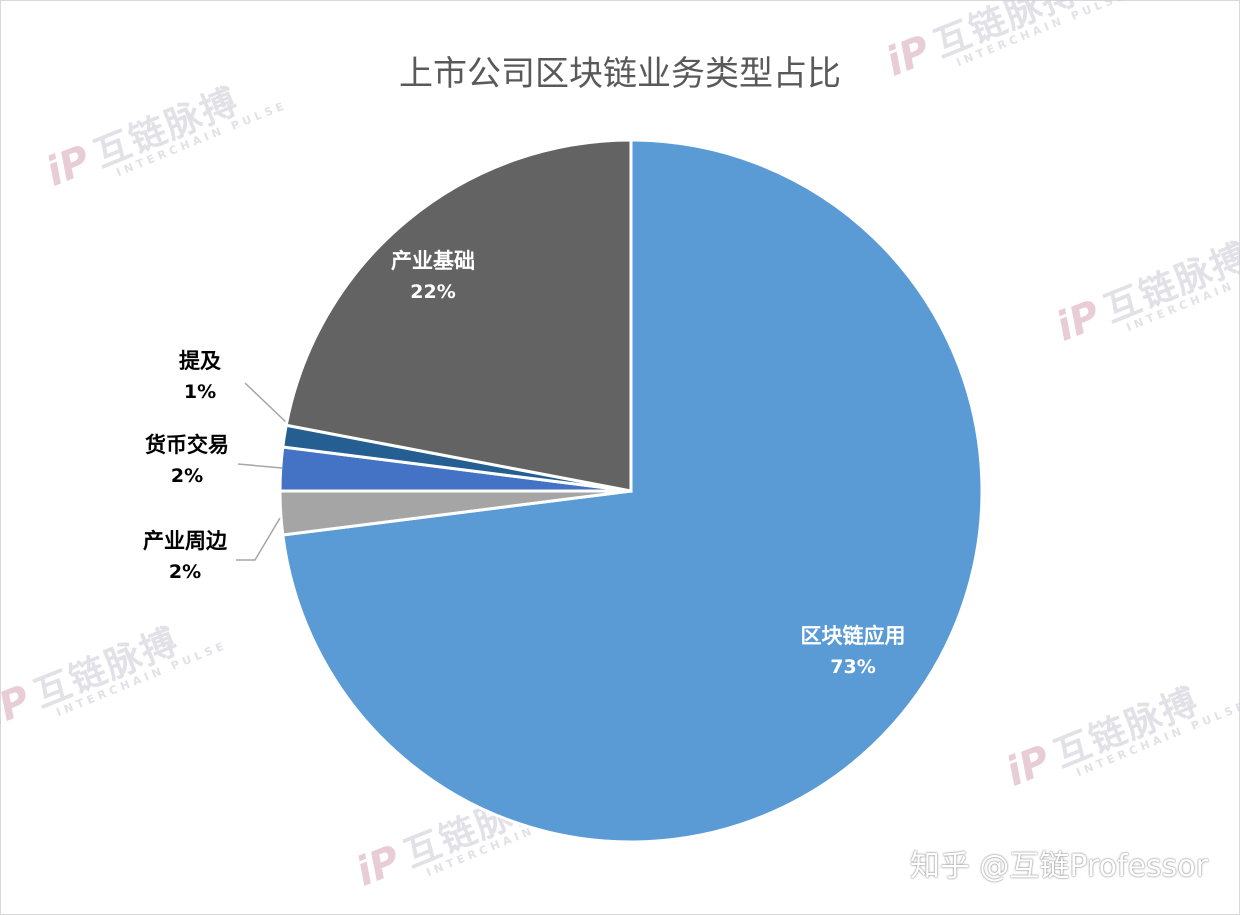 Image resolution: width=1240 pixels, height=915 pixels. Describe the element at coordinates (433, 261) in the screenshot. I see `slice-label: 产业基础` at that location.